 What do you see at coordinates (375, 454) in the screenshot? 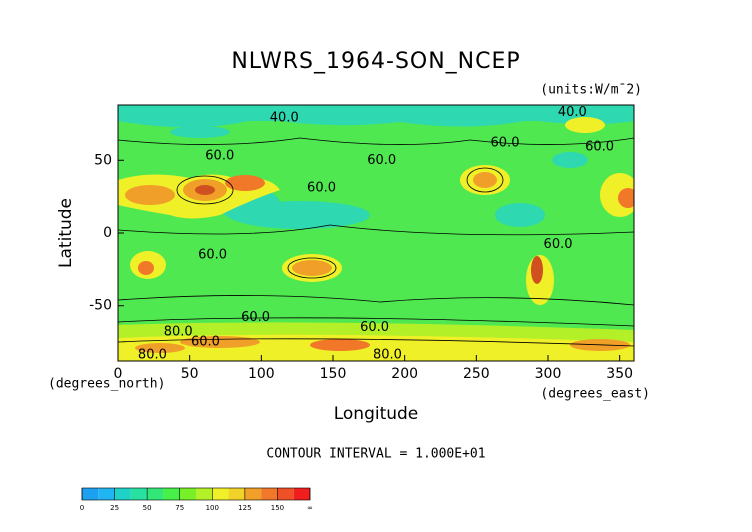
I see `footnote: CONTOUR INTERVAL = 1.000E+01` at bounding box center [375, 454].